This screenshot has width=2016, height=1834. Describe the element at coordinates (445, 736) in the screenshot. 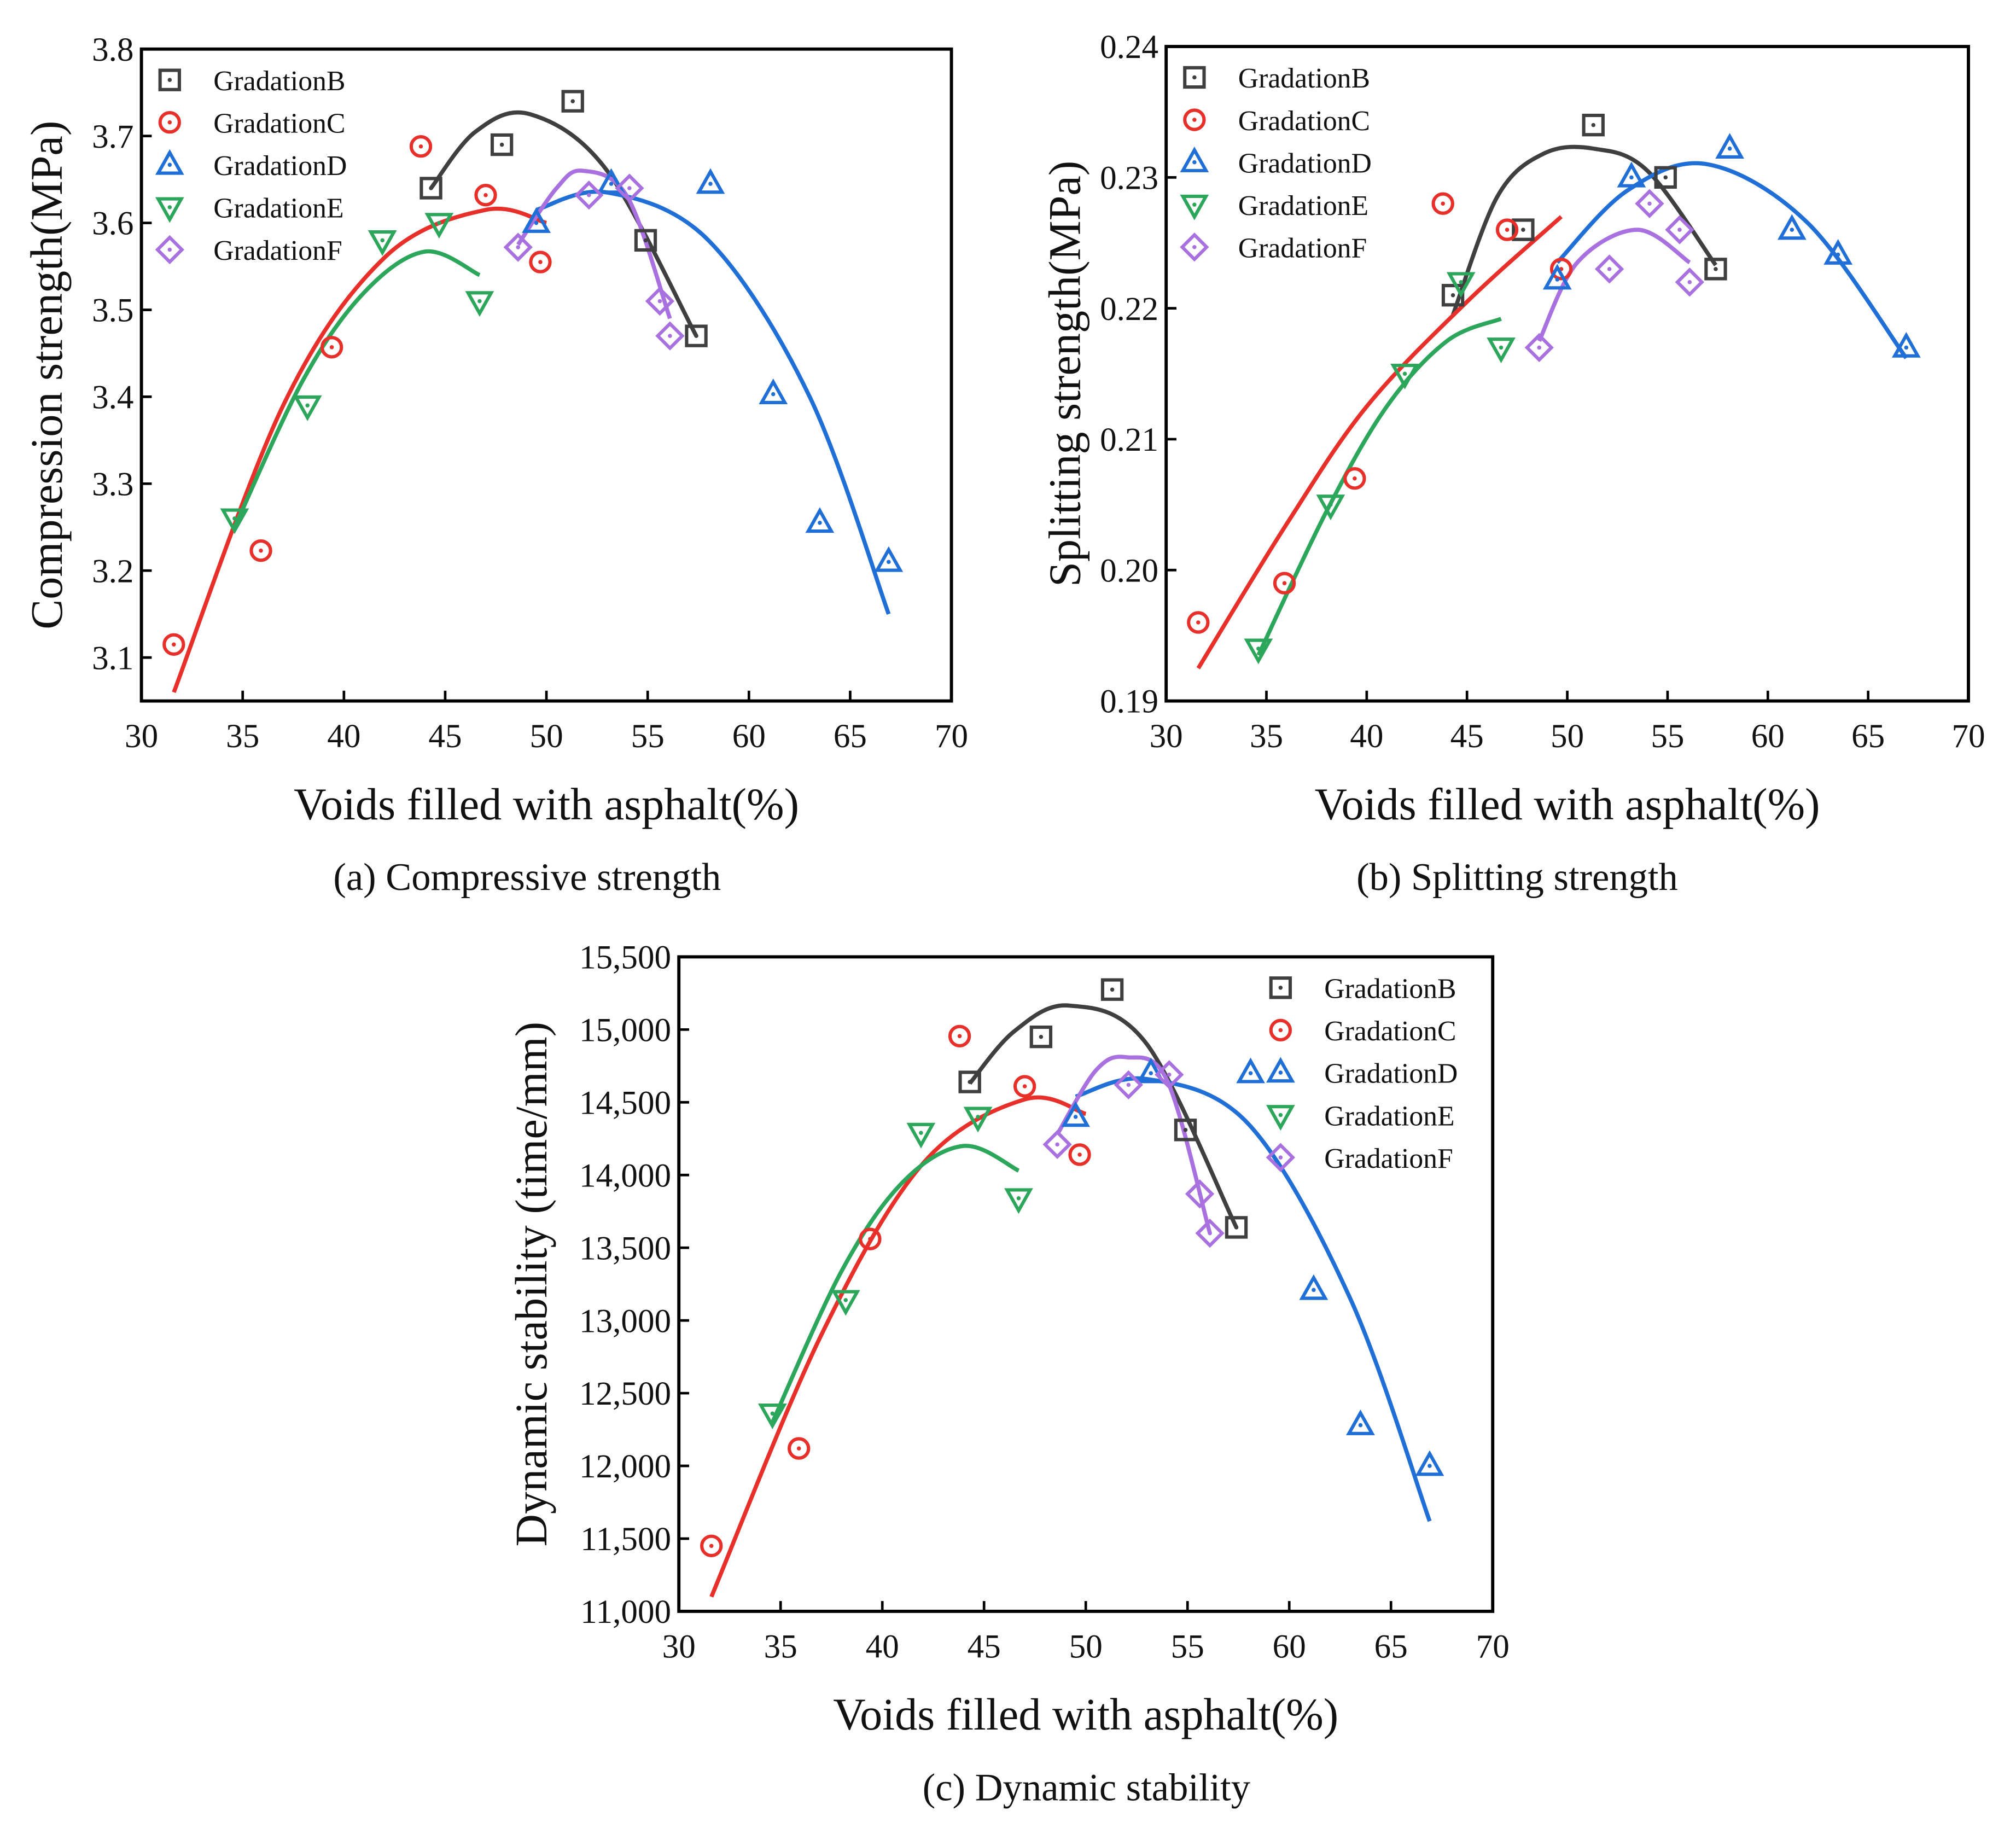

I see `x-tick-label: 45` at that location.